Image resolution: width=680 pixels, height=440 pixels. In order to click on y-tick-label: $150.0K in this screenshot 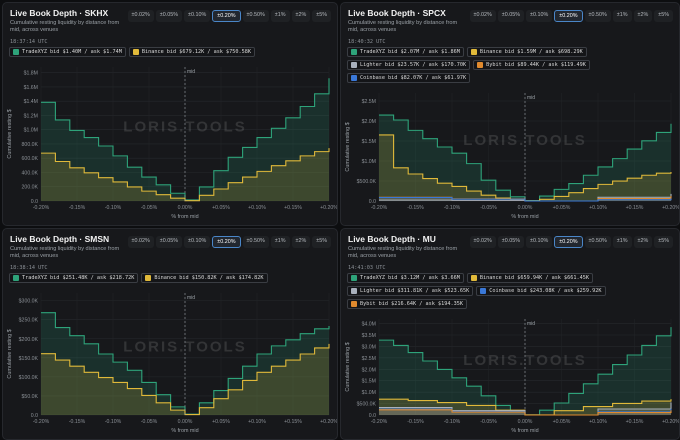, I will do `click(29, 359)`.